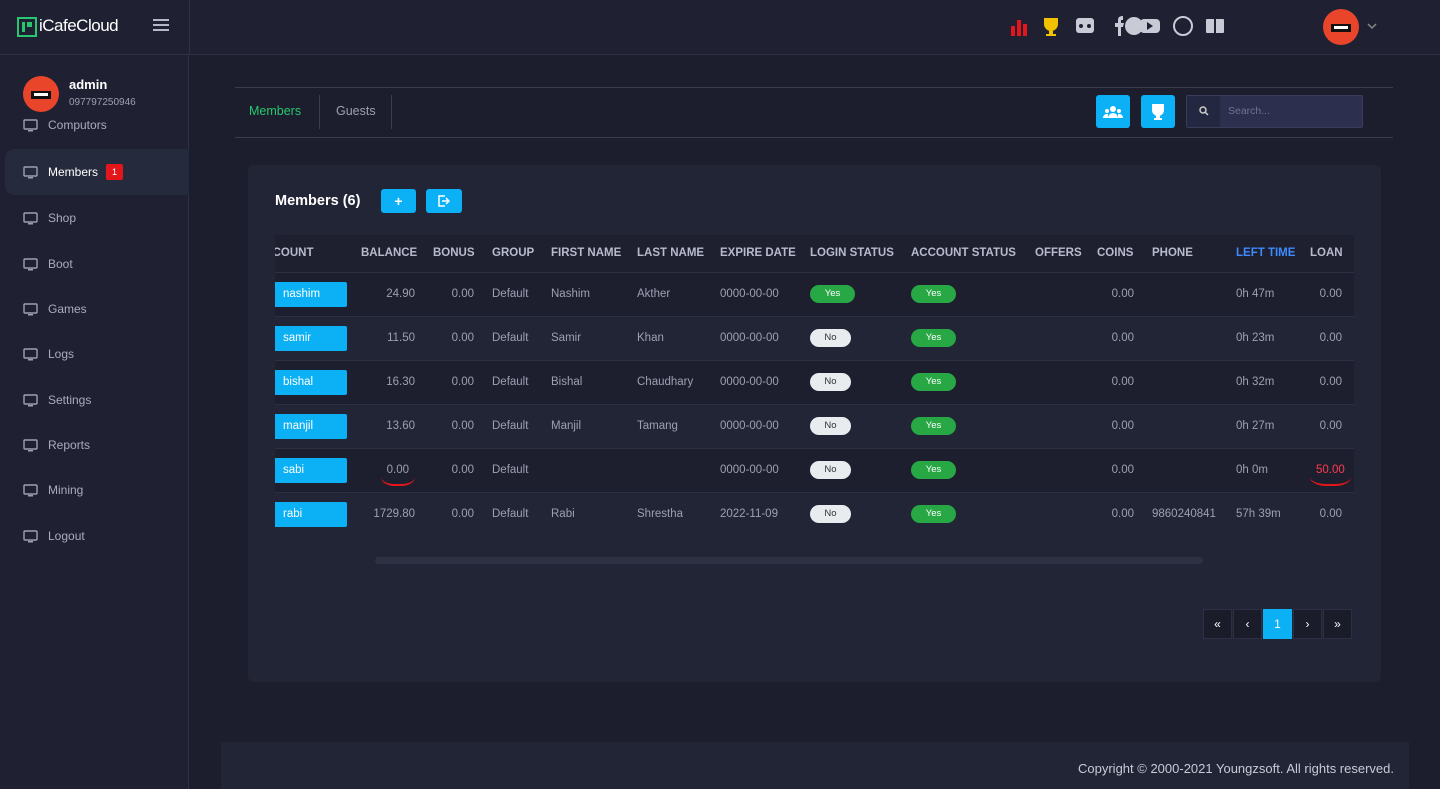 Image resolution: width=1440 pixels, height=789 pixels. Describe the element at coordinates (1217, 624) in the screenshot. I see `page-button: «` at that location.